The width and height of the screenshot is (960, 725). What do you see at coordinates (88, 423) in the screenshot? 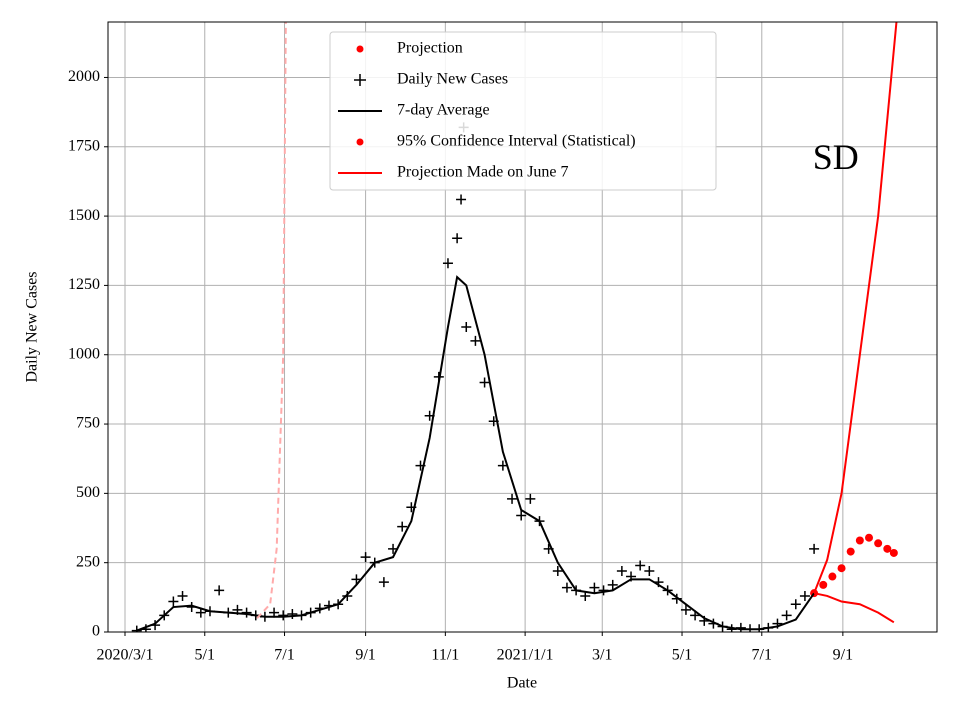
I see `y-tick-label: 750` at bounding box center [88, 423].